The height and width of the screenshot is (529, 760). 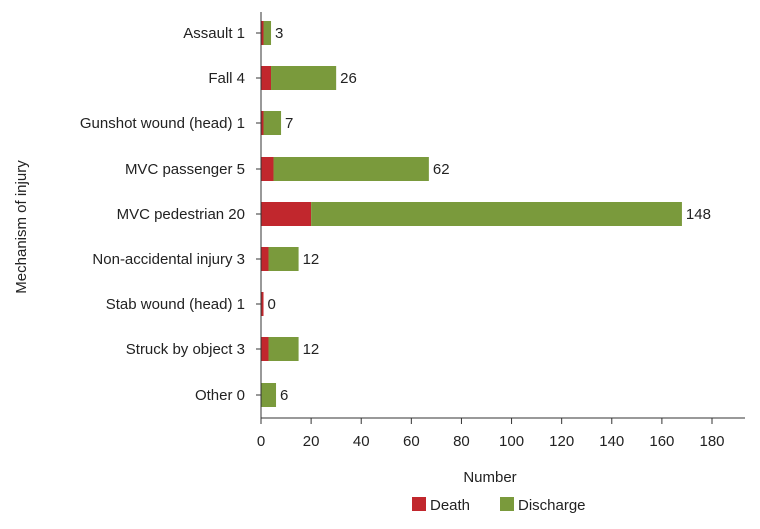 What do you see at coordinates (162, 123) in the screenshot?
I see `category-label-2: Gunshot wound (head) 1` at bounding box center [162, 123].